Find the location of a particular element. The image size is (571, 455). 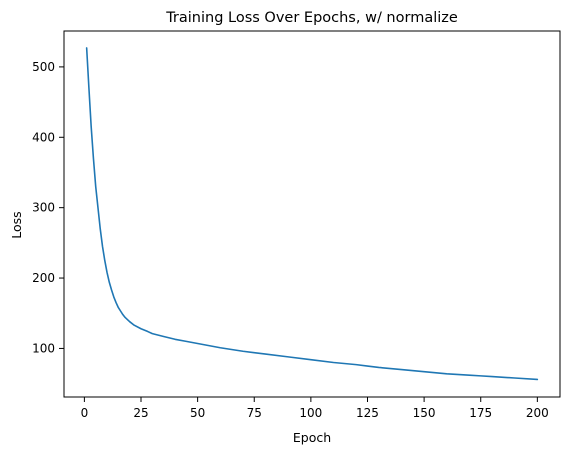

x-tick-label: 100 is located at coordinates (310, 413).